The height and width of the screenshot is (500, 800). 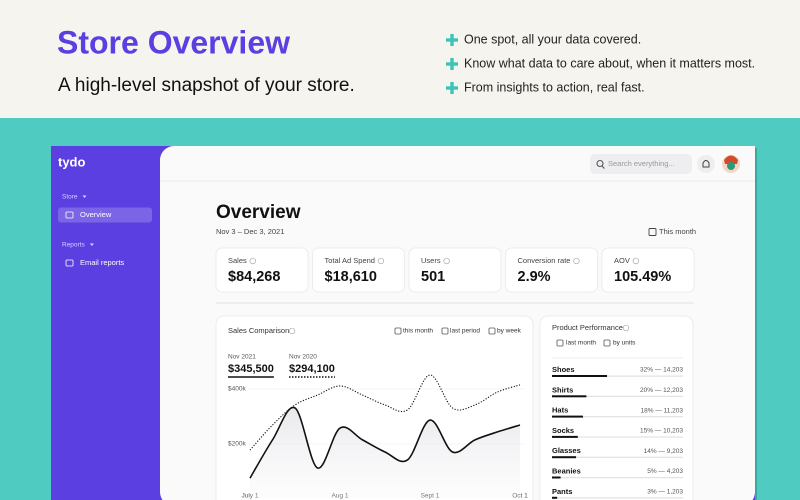 What do you see at coordinates (534, 277) in the screenshot?
I see `kpi-value: 2.9%` at bounding box center [534, 277].